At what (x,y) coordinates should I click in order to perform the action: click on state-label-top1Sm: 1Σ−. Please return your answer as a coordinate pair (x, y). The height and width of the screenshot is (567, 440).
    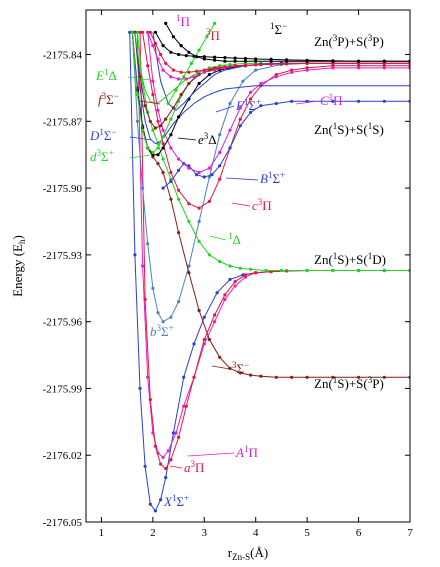
    Looking at the image, I should click on (278, 29).